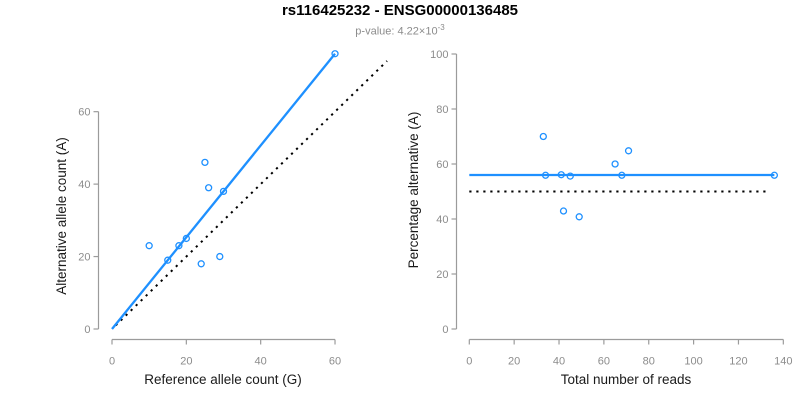  What do you see at coordinates (738, 362) in the screenshot?
I see `x-tick-label: 120` at bounding box center [738, 362].